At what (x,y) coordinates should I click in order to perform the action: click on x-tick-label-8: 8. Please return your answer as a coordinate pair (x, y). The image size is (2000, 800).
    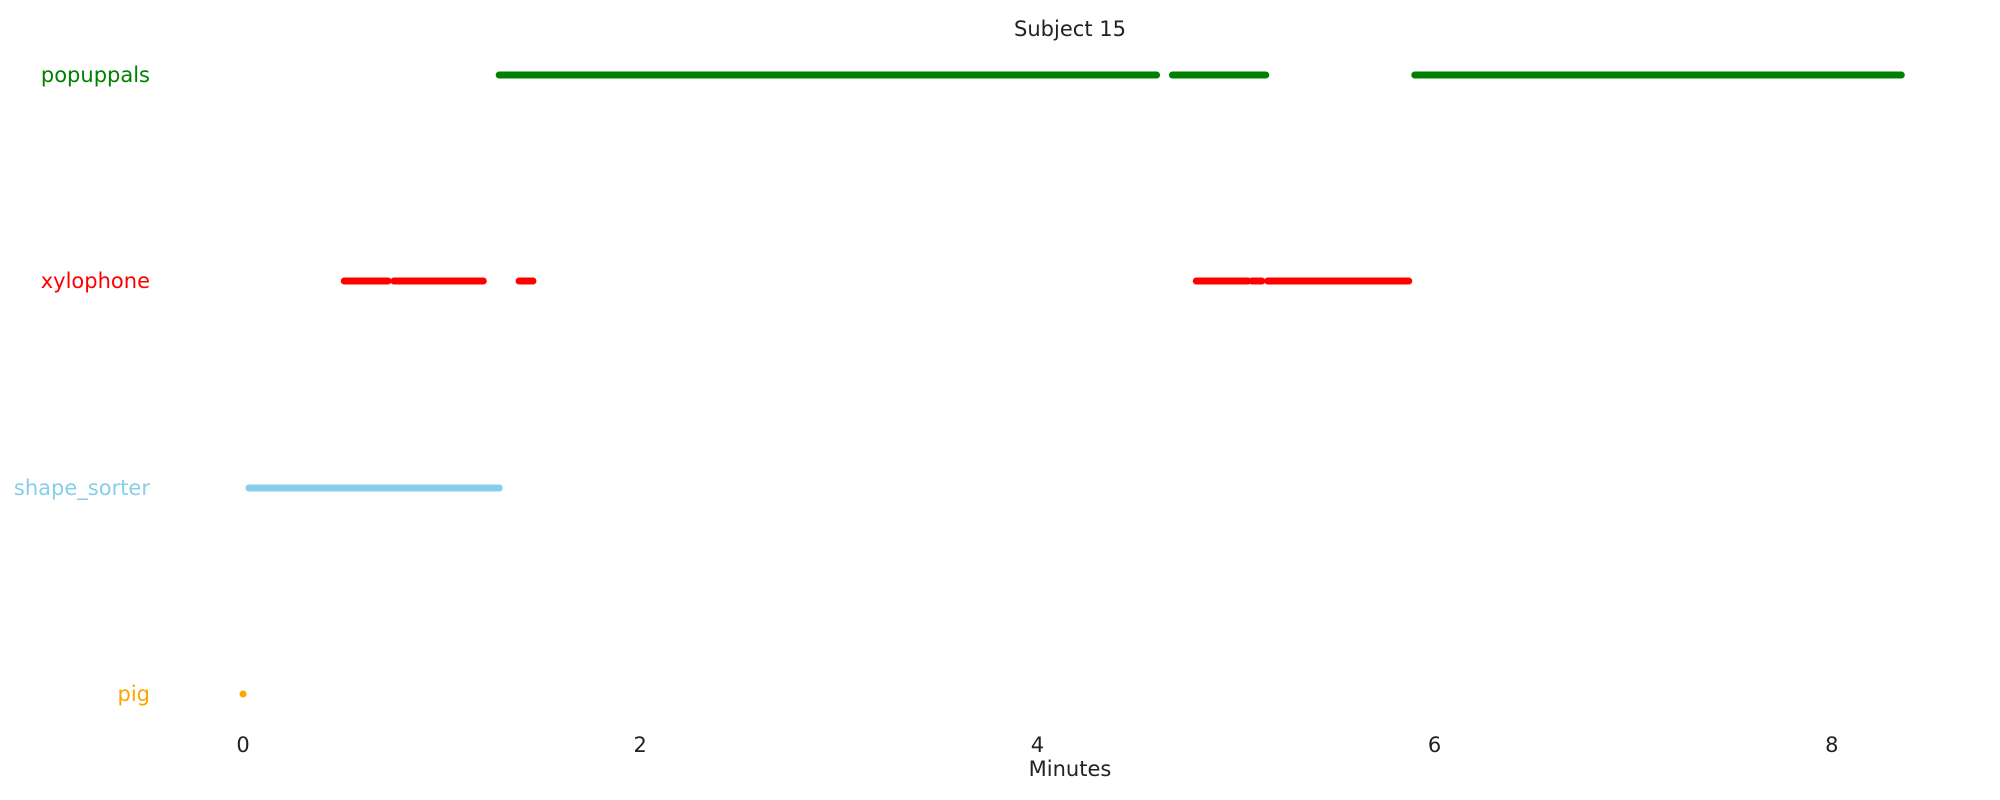
    Looking at the image, I should click on (1831, 745).